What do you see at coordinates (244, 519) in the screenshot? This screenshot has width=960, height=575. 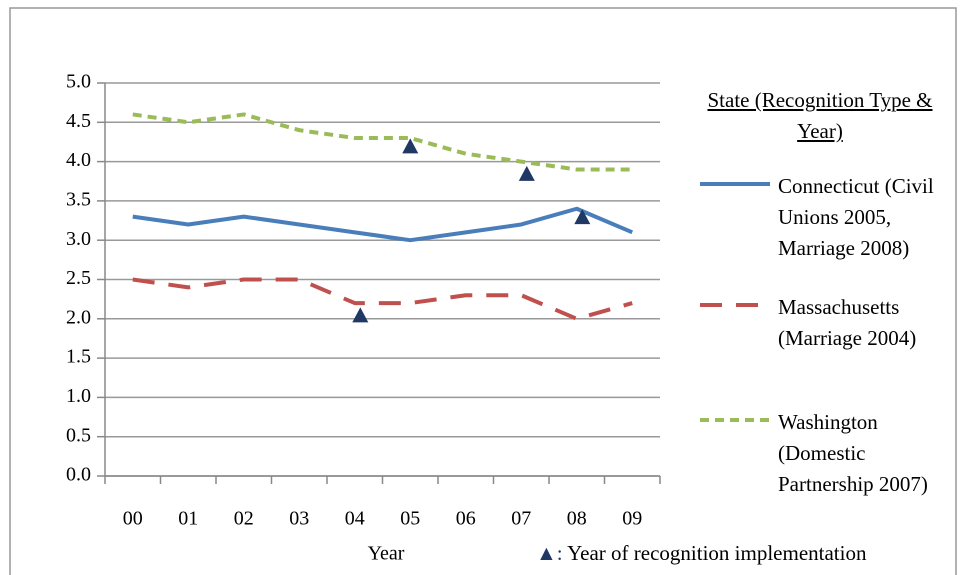 I see `x-tick-label: 02` at bounding box center [244, 519].